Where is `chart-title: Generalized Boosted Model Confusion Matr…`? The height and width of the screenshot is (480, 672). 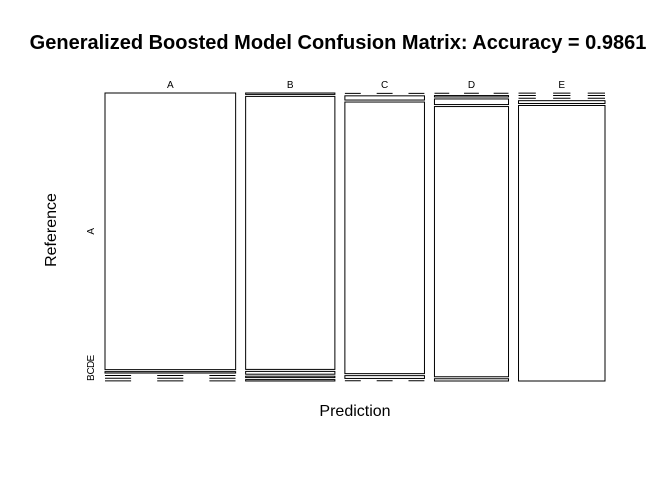
chart-title: Generalized Boosted Model Confusion Matr… is located at coordinates (338, 43).